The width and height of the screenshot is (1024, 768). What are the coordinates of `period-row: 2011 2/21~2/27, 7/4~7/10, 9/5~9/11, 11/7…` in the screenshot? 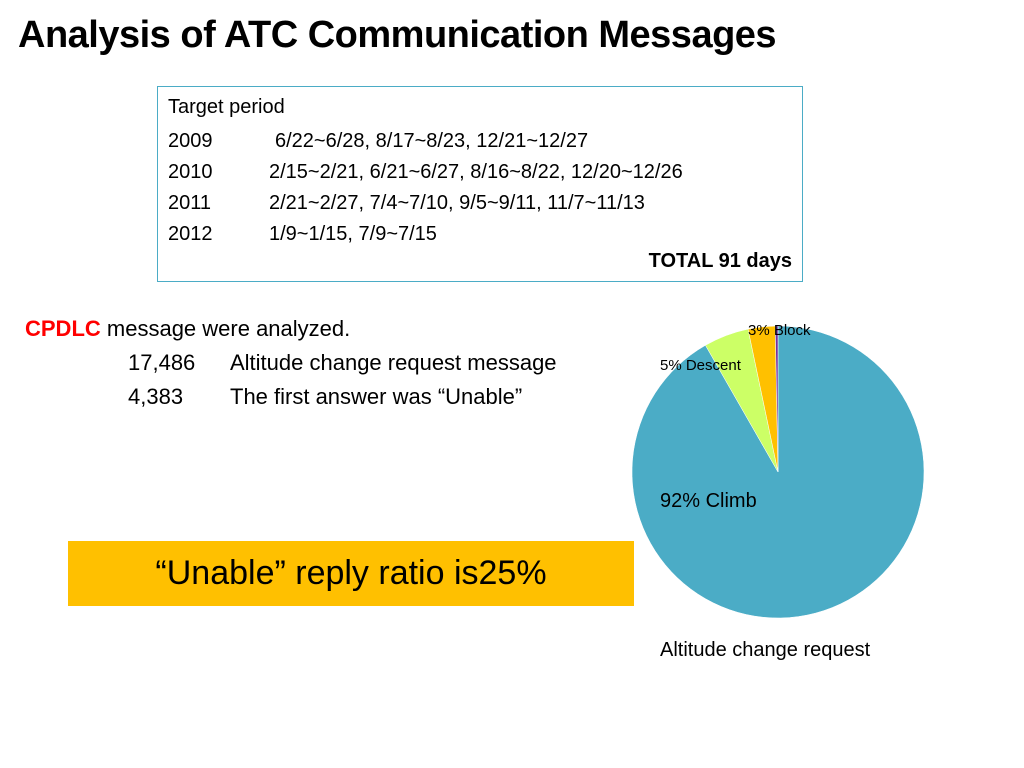 It's located at (480, 203).